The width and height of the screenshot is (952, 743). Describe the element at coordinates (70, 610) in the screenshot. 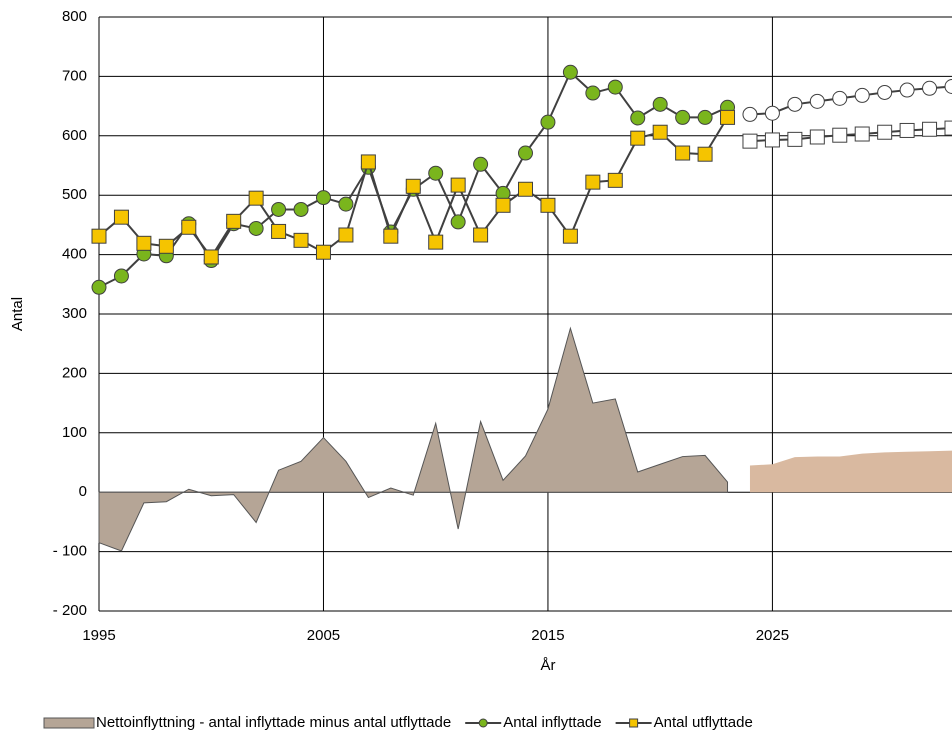

I see `y-tick-label: - 200` at that location.